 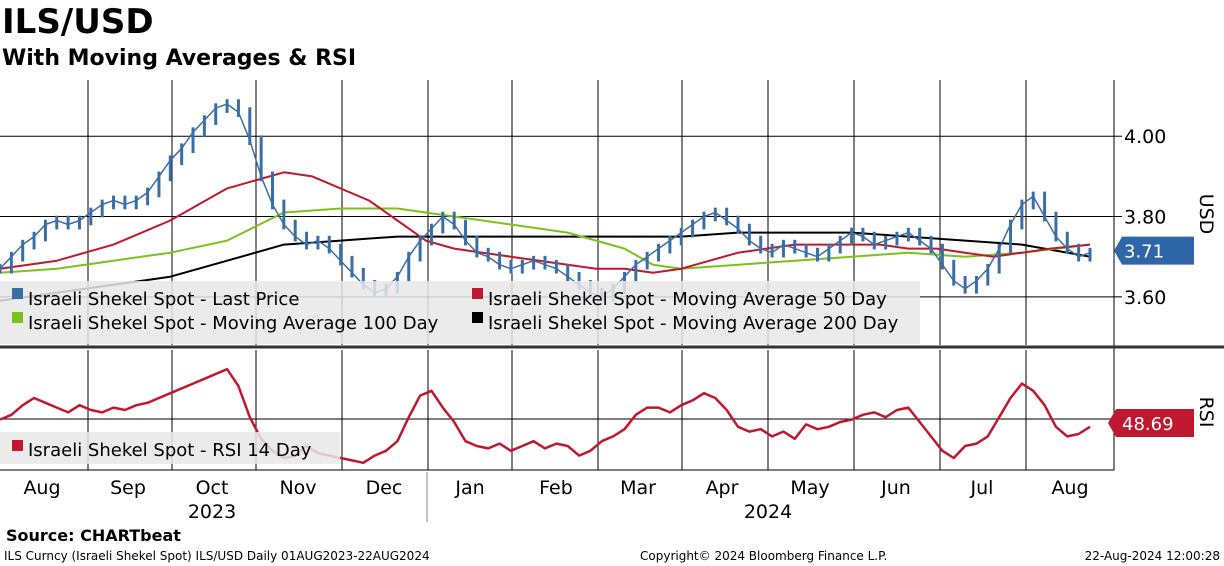 I want to click on chart-subtitle: With Moving Averages & RSI, so click(x=179, y=58).